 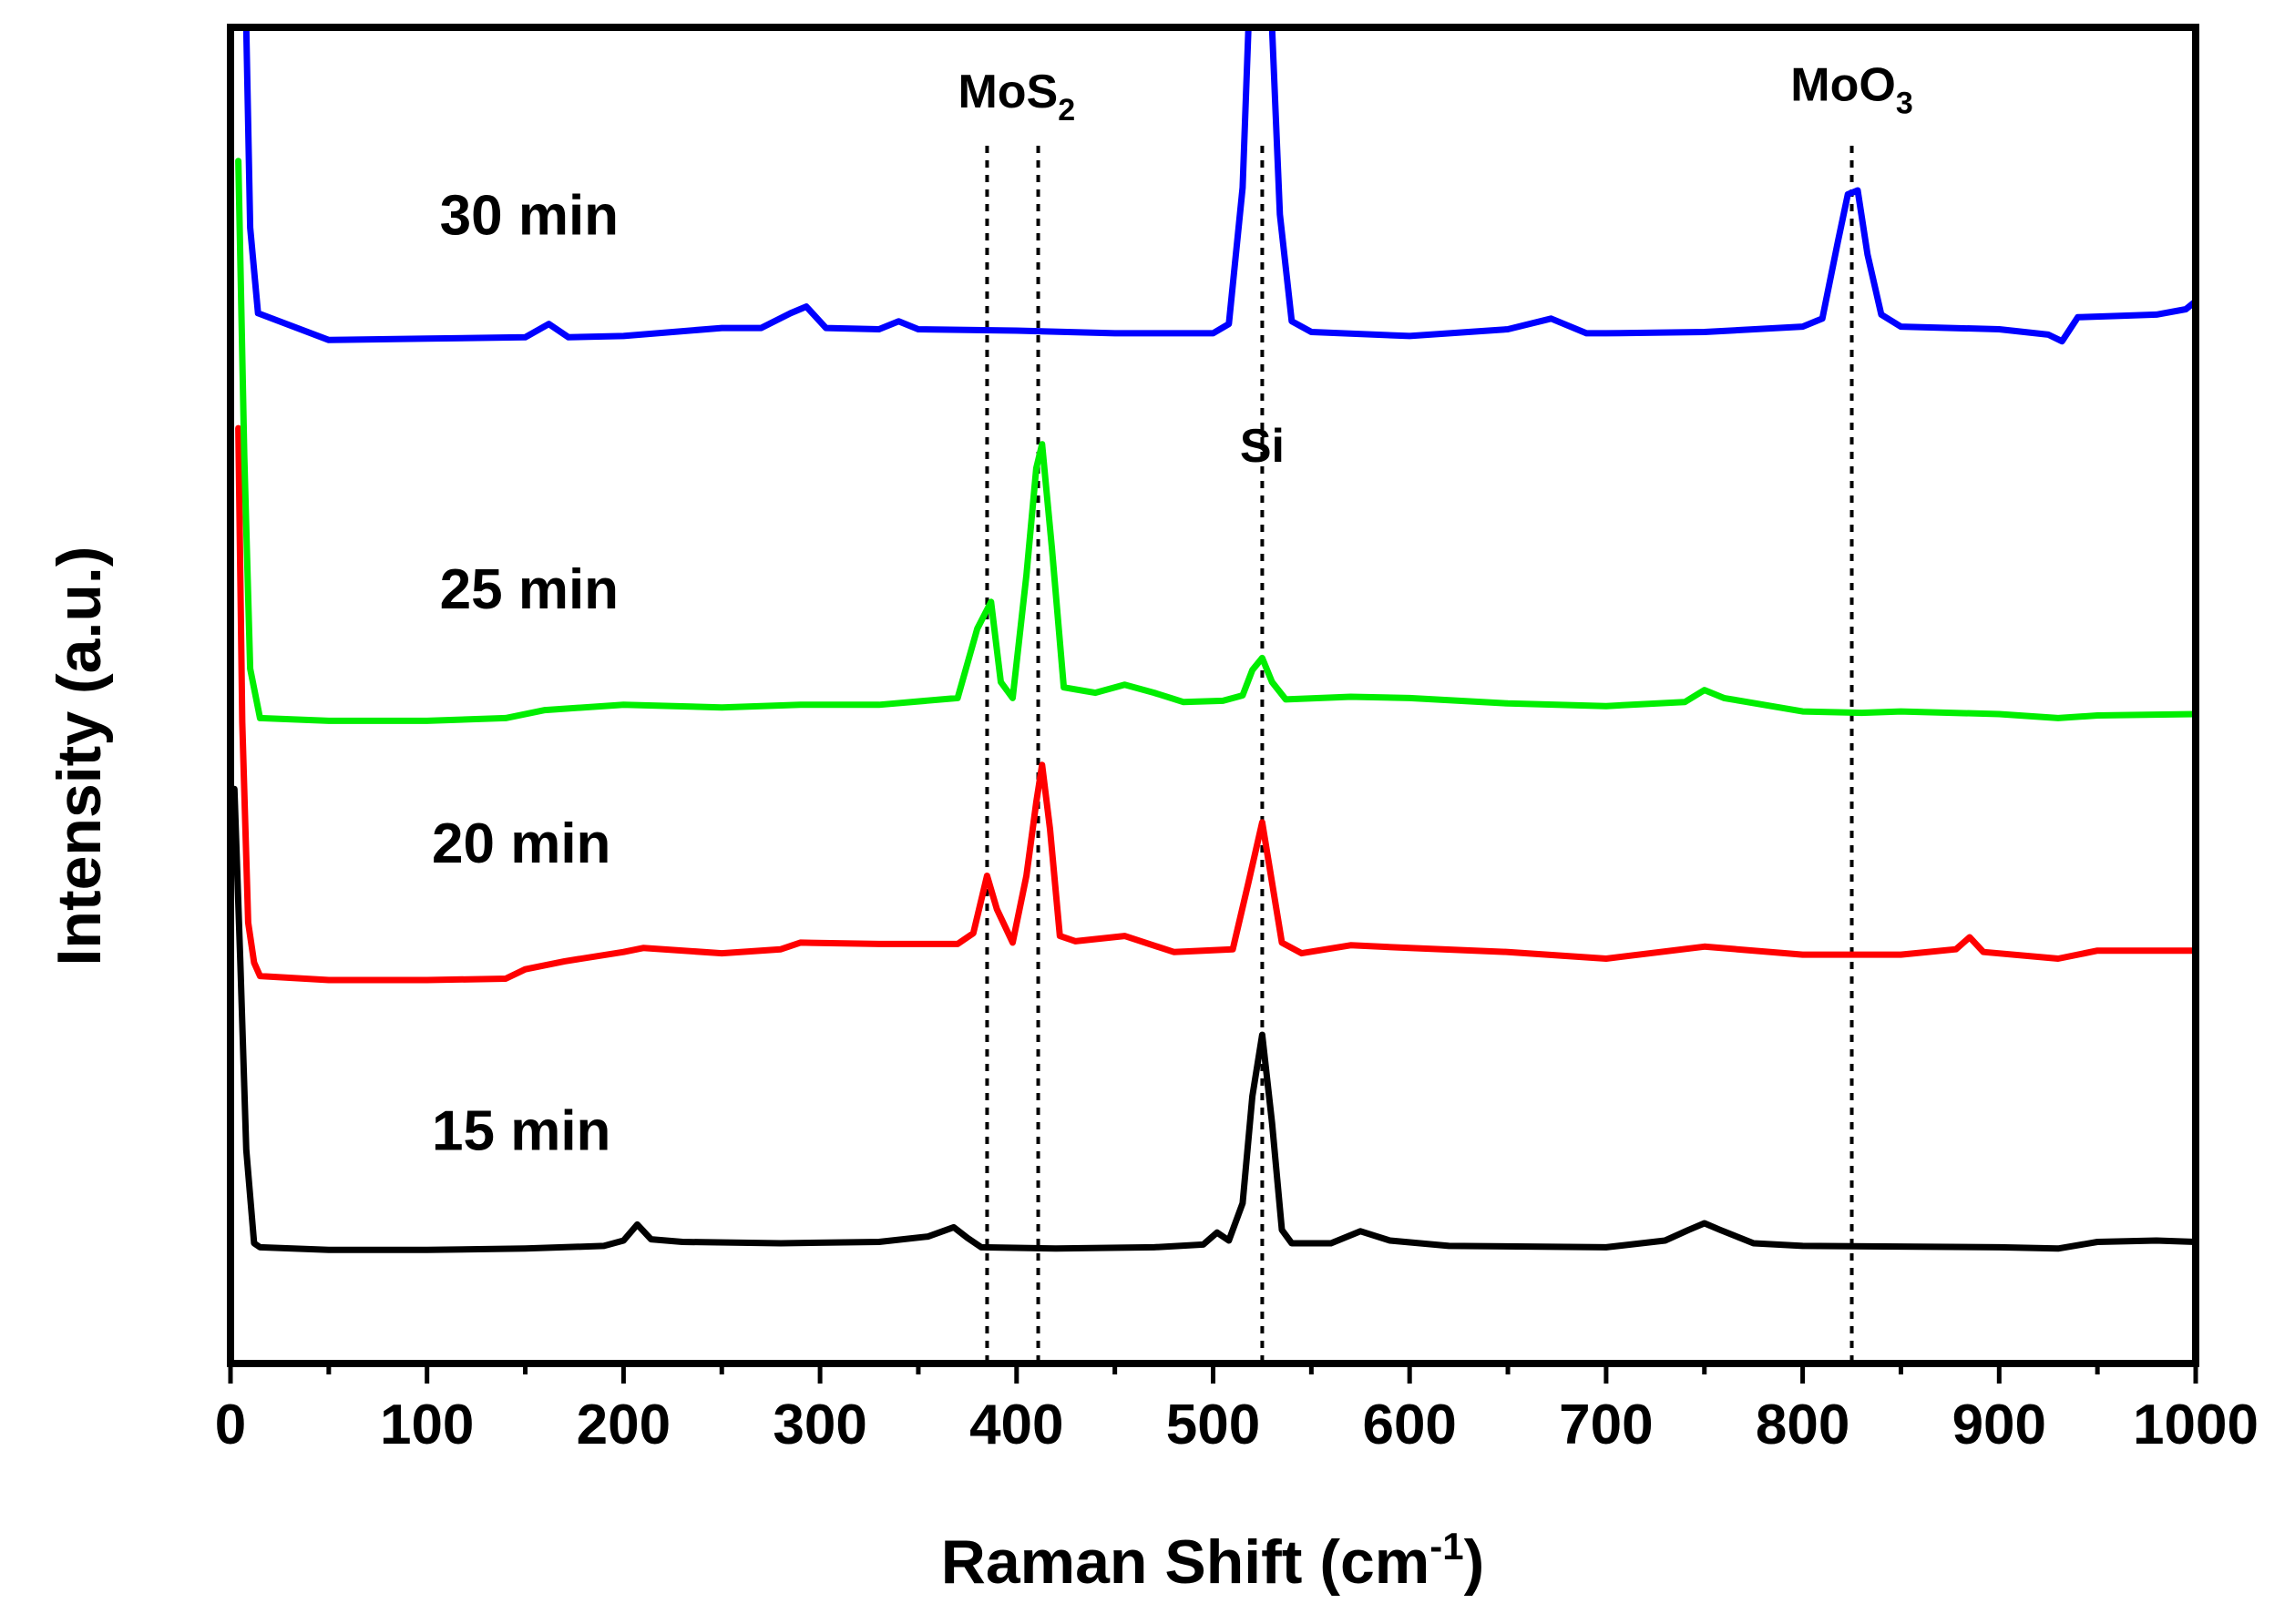 I want to click on x-tick-label-0: 0, so click(x=230, y=1425).